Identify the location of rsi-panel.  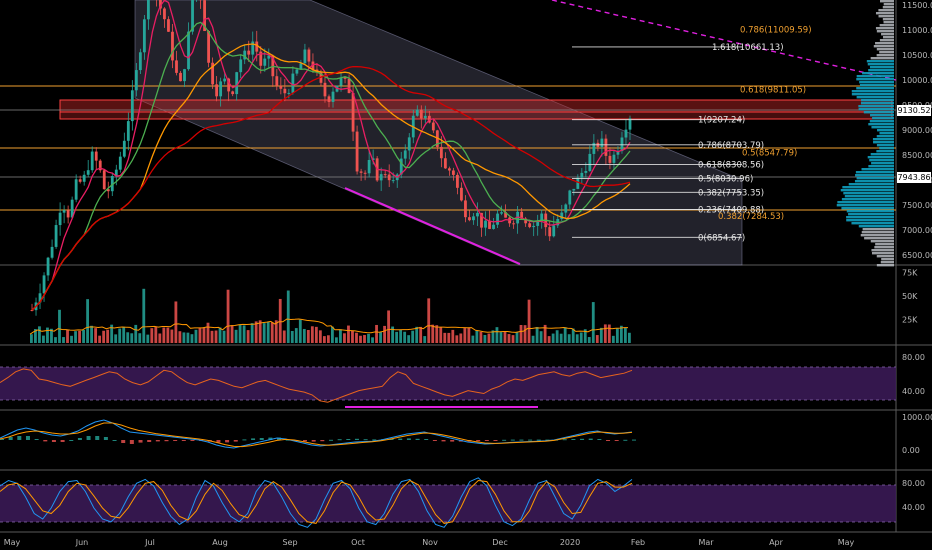
(448, 387).